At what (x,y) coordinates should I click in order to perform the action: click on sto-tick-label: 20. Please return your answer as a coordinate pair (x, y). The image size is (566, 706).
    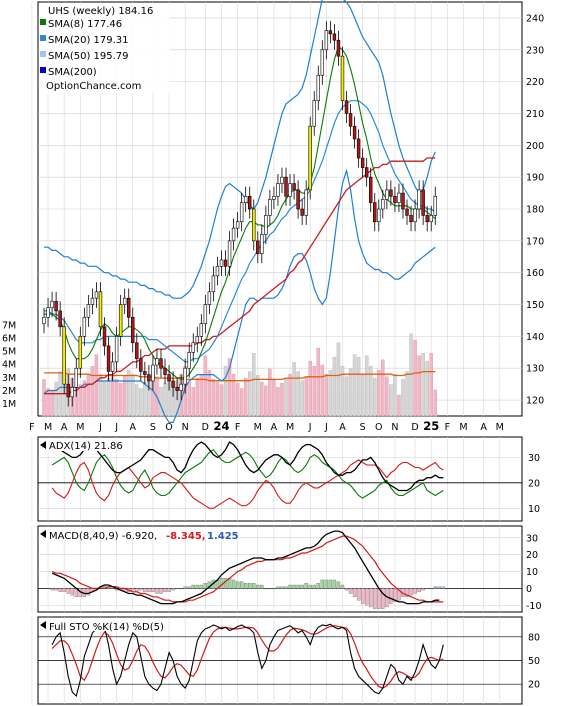
    Looking at the image, I should click on (534, 685).